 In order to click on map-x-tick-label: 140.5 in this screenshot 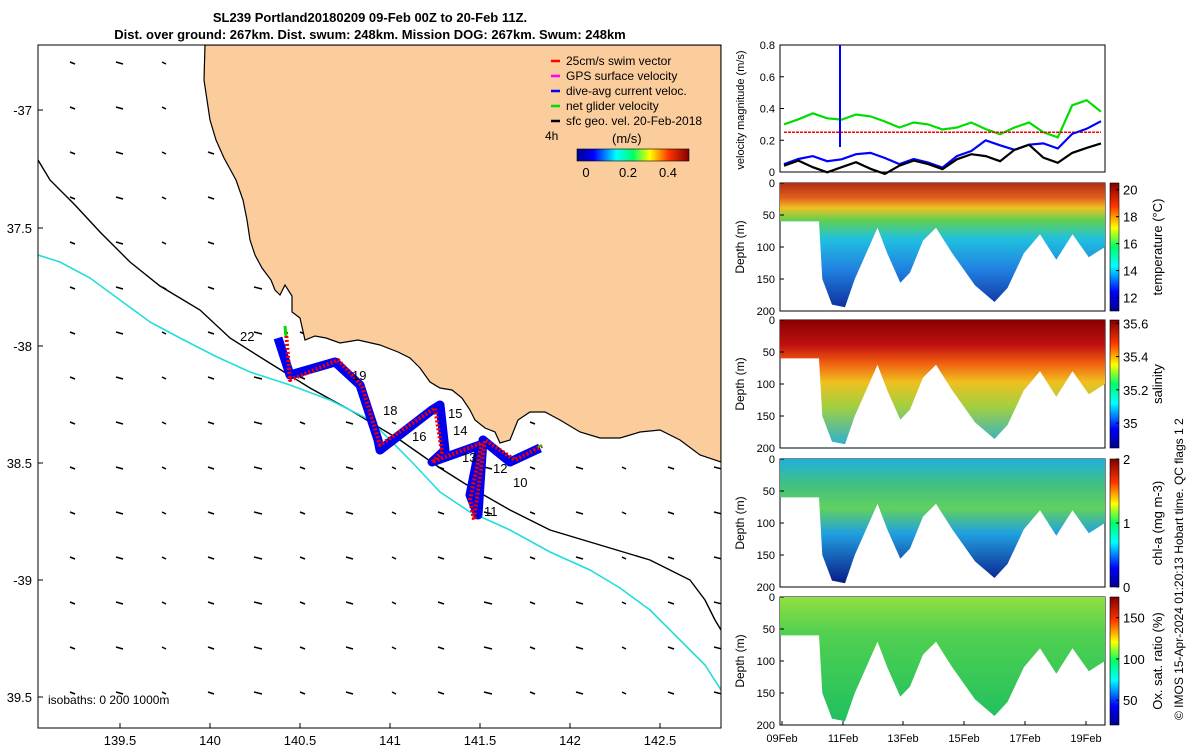, I will do `click(300, 740)`.